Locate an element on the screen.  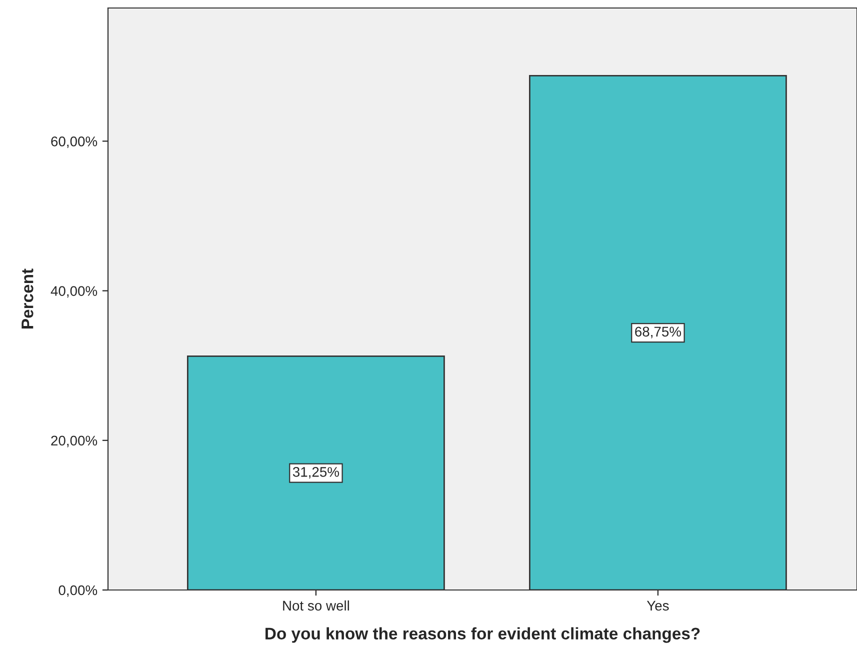
x-axis-title: Do you know the reasons for evident climate changes? is located at coordinates (483, 635).